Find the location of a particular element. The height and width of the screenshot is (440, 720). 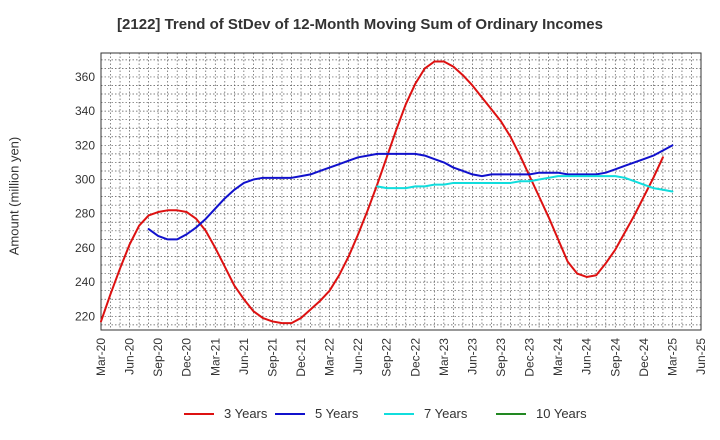

x-tick-label: Dec-22 is located at coordinates (415, 357).